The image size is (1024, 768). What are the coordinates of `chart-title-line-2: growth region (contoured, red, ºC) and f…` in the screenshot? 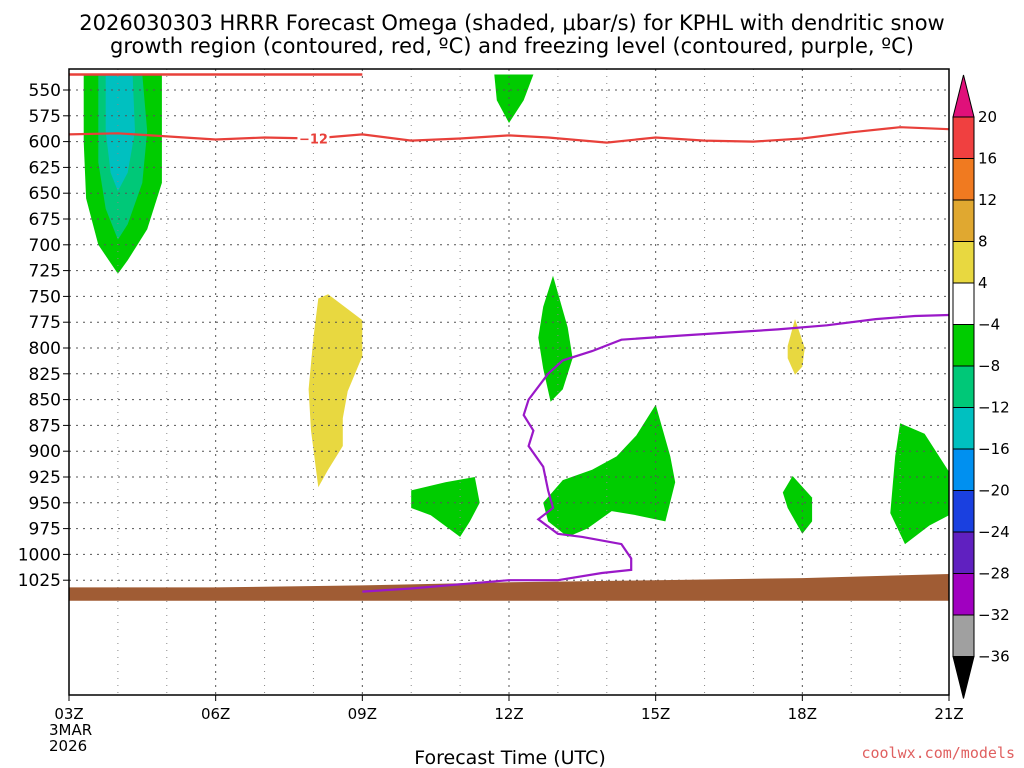 It's located at (512, 46).